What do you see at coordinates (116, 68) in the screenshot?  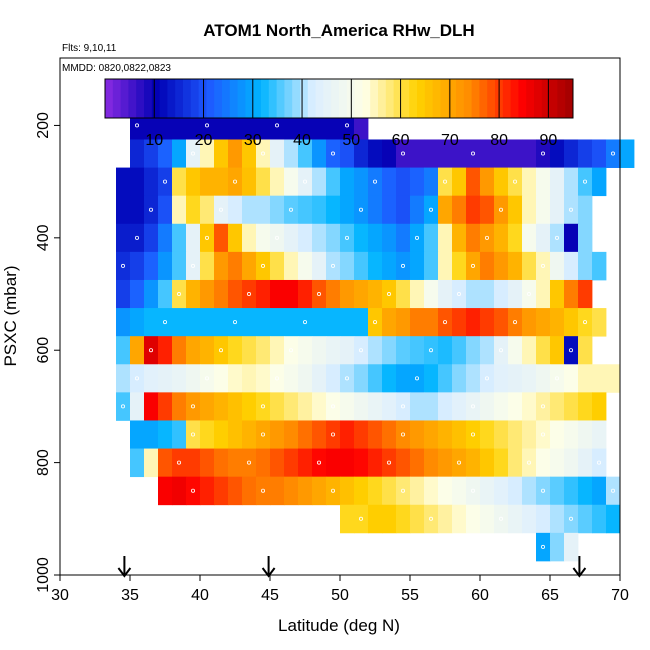 I see `mmdd-annotation: MMDD: 0820,0822,0823` at bounding box center [116, 68].